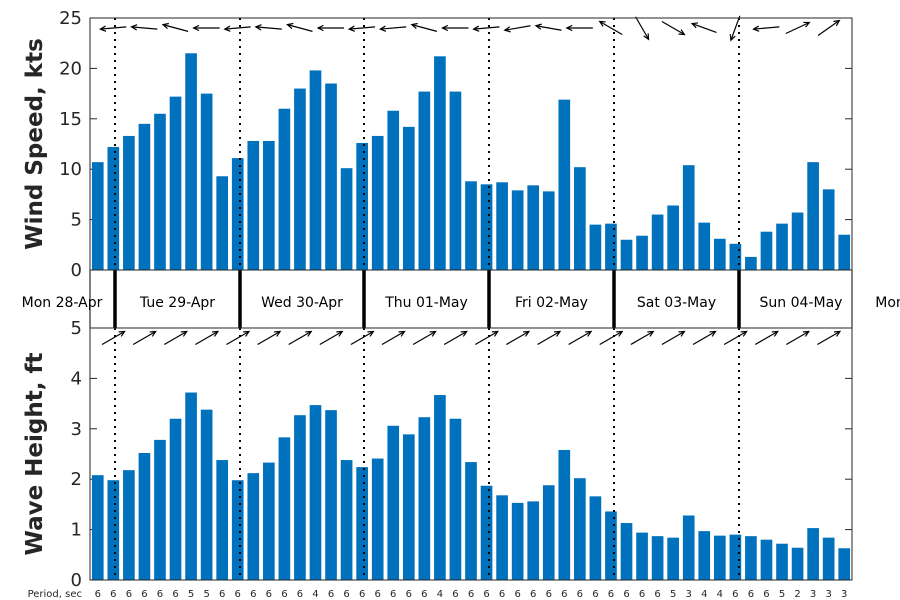 The image size is (900, 600). Describe the element at coordinates (378, 594) in the screenshot. I see `period-value-18: 6` at that location.